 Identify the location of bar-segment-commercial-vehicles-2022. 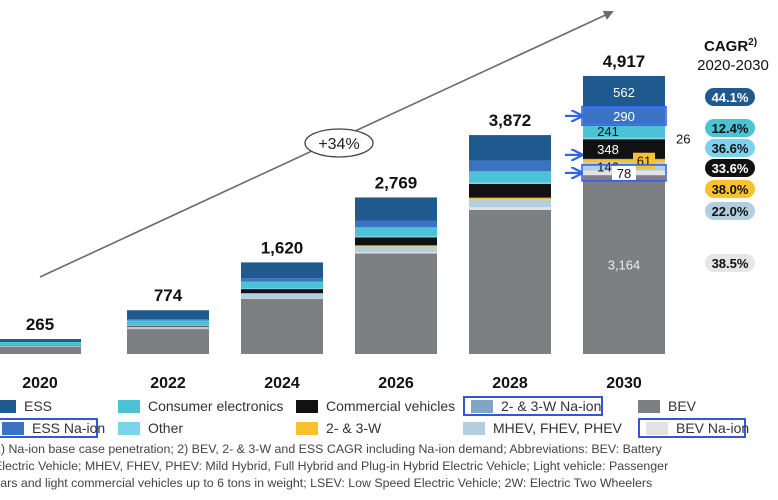
(168, 326).